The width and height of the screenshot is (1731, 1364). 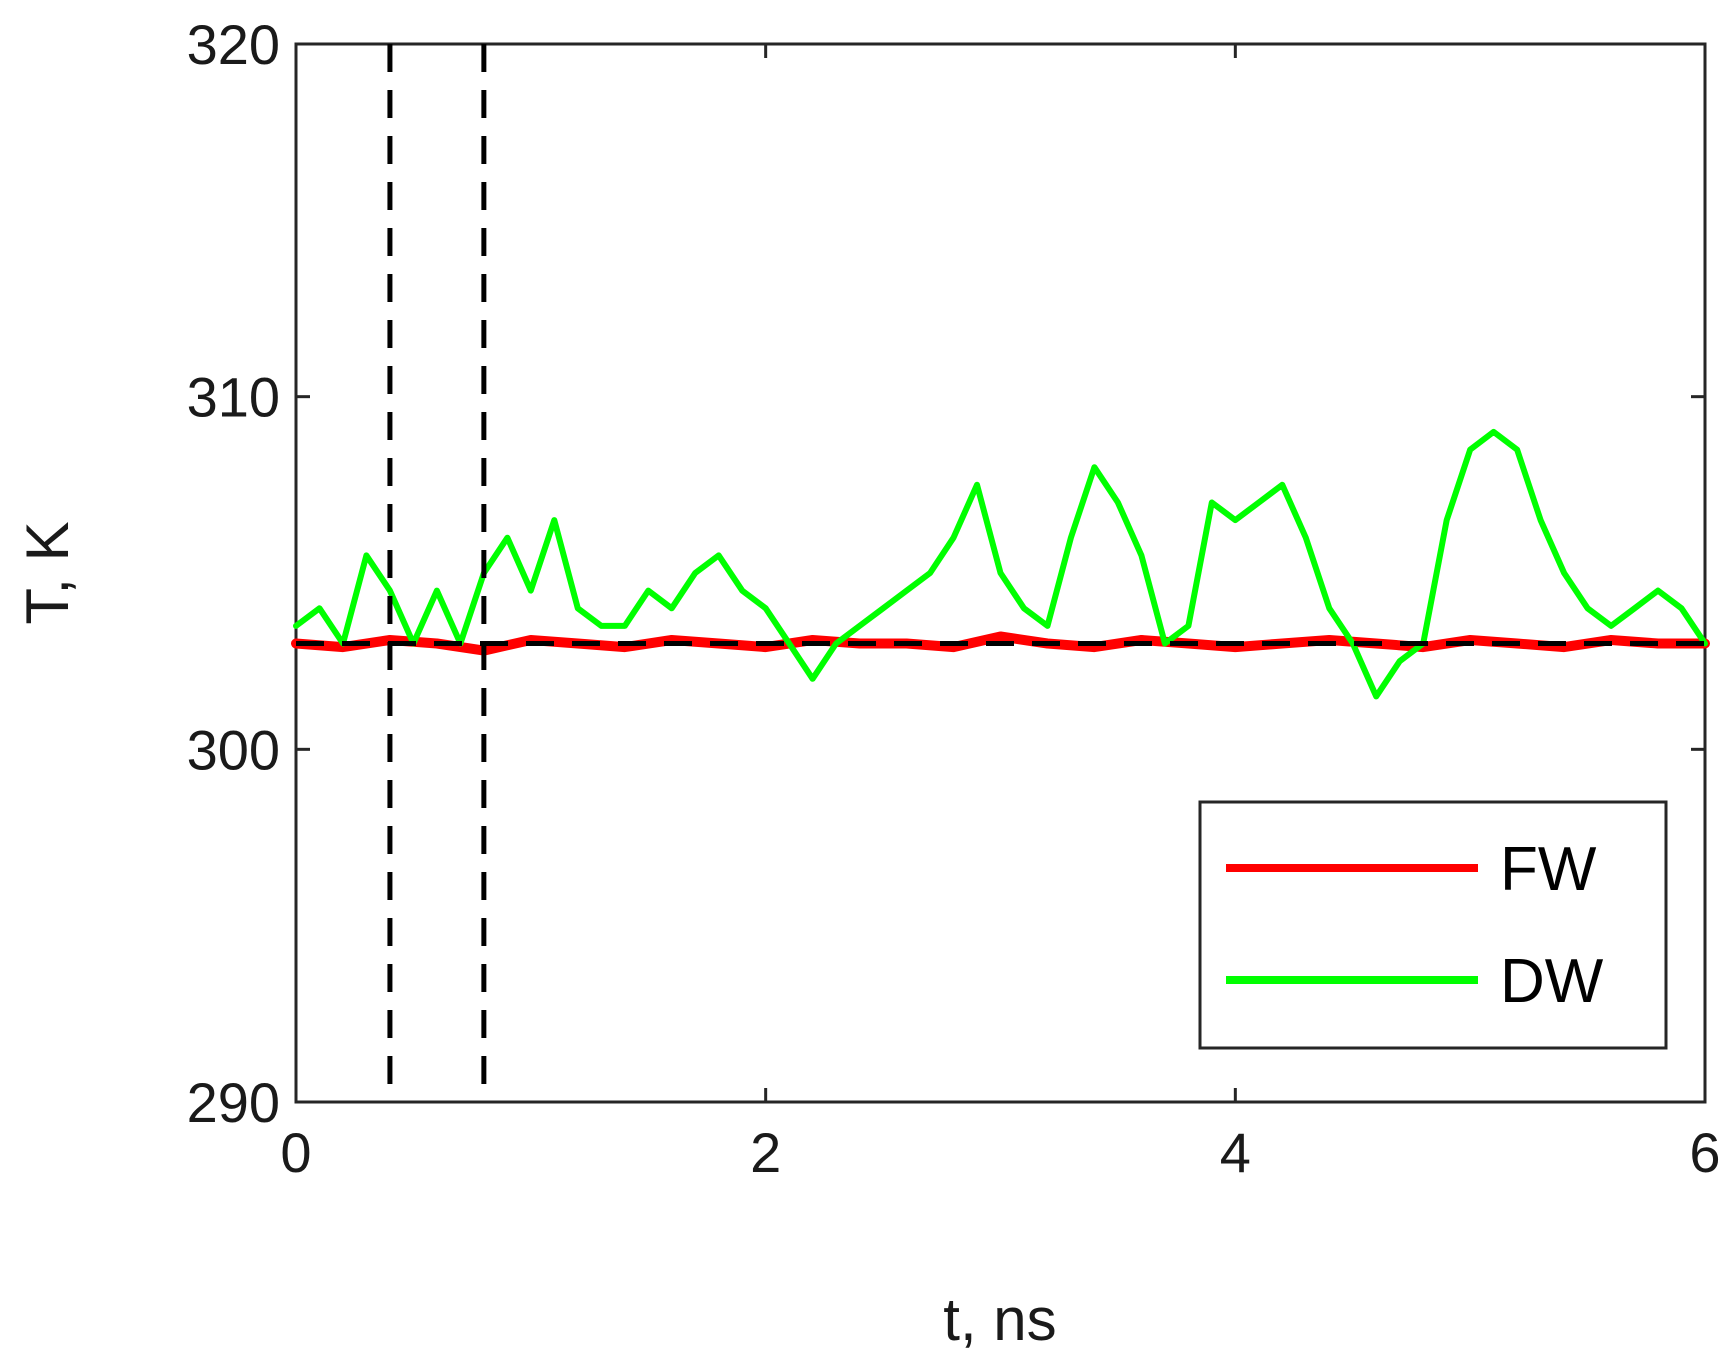 What do you see at coordinates (765, 1152) in the screenshot?
I see `x-tick-label: 2` at bounding box center [765, 1152].